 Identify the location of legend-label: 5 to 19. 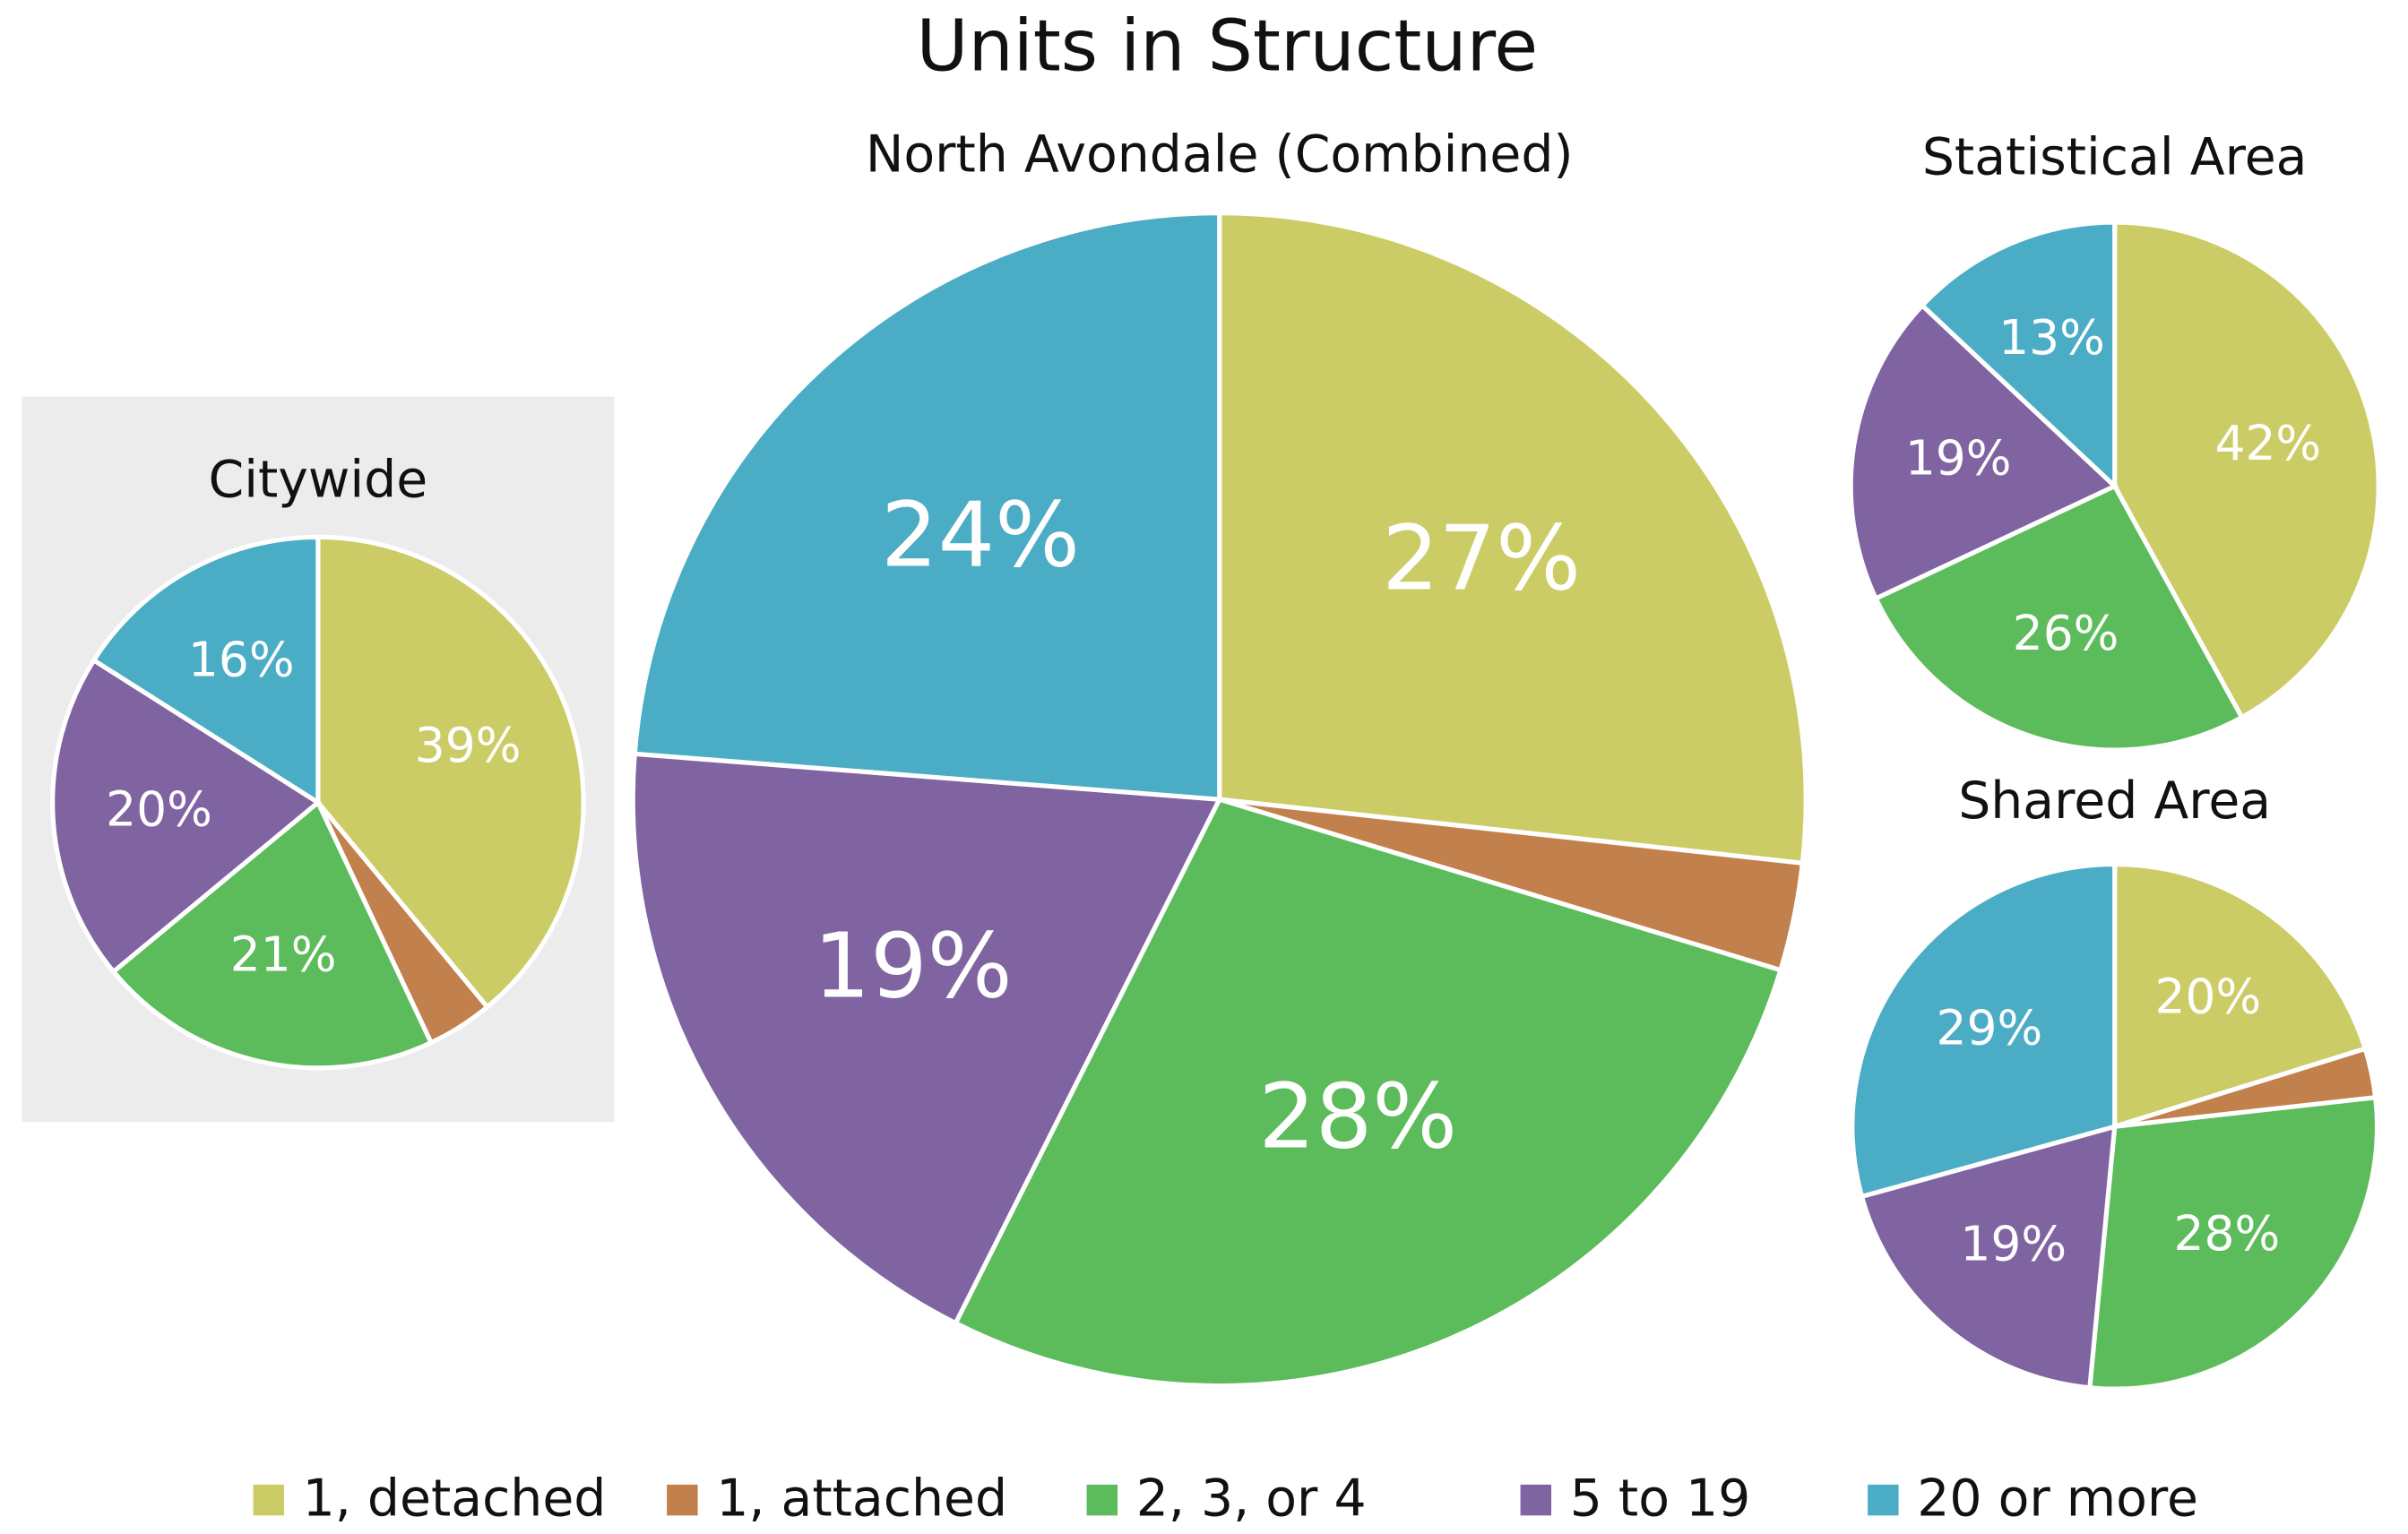
(1661, 1498).